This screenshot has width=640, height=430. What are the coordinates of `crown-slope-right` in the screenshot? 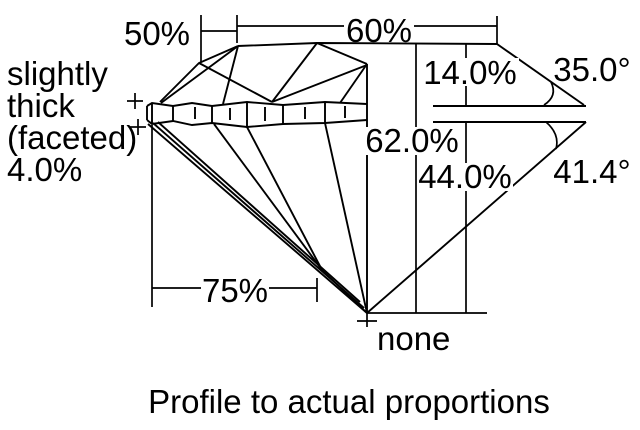 It's located at (540, 74).